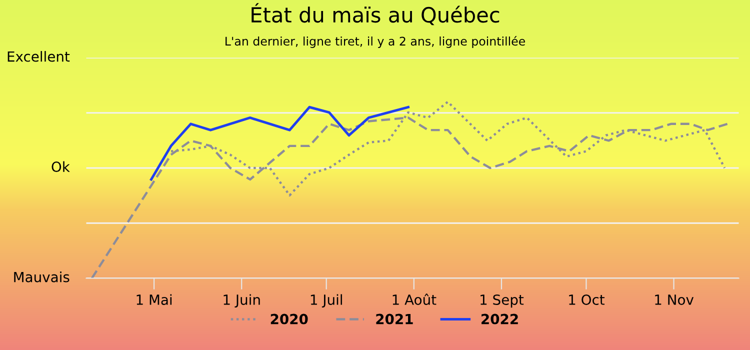 This screenshot has width=750, height=350. I want to click on legend-label: 2021, so click(394, 319).